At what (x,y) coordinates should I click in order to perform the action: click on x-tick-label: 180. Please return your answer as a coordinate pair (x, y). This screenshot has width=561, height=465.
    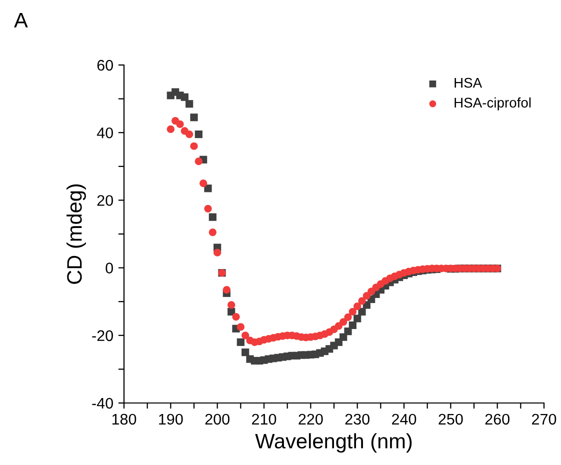
    Looking at the image, I should click on (124, 419).